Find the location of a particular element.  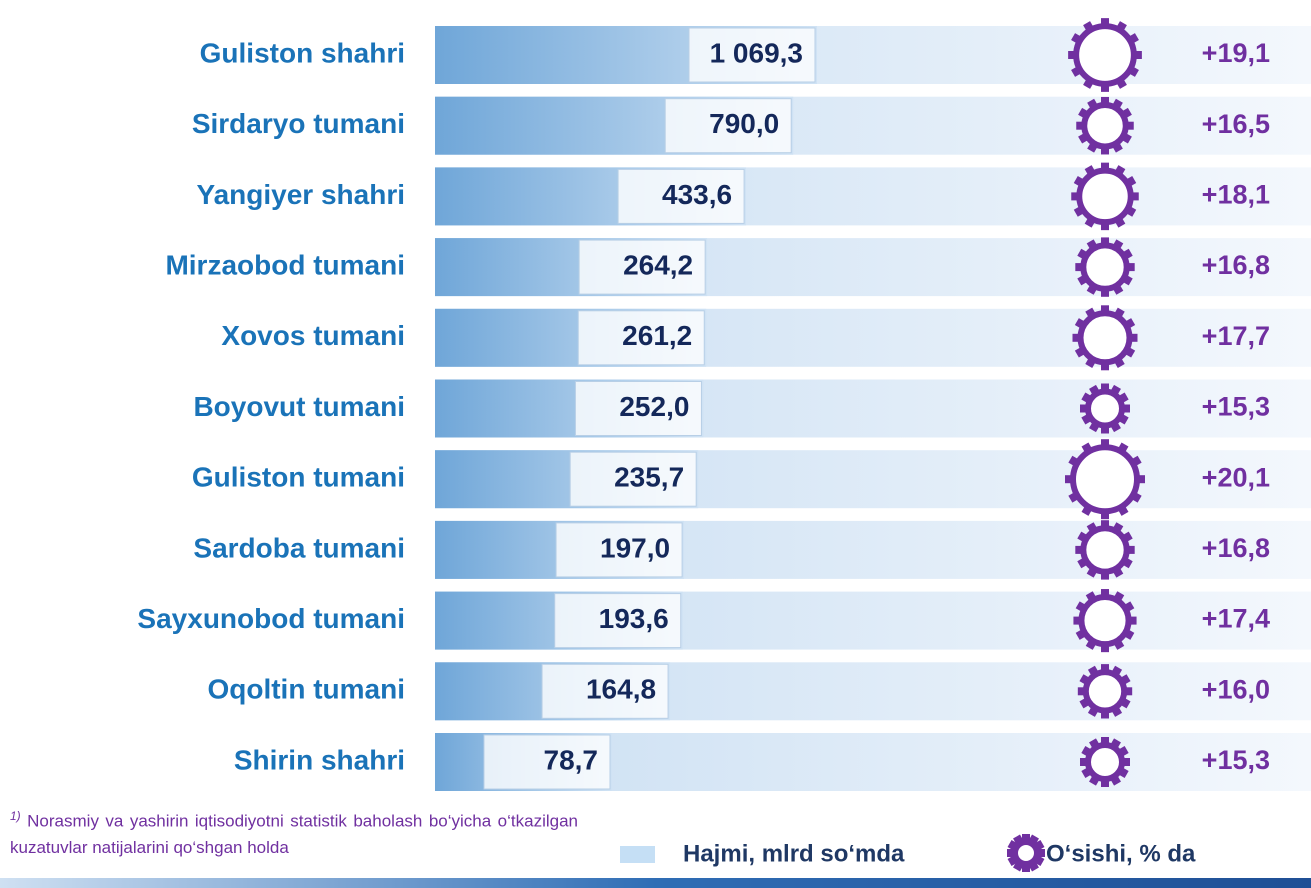

category-label: Sirdaryo tumani is located at coordinates (298, 123).